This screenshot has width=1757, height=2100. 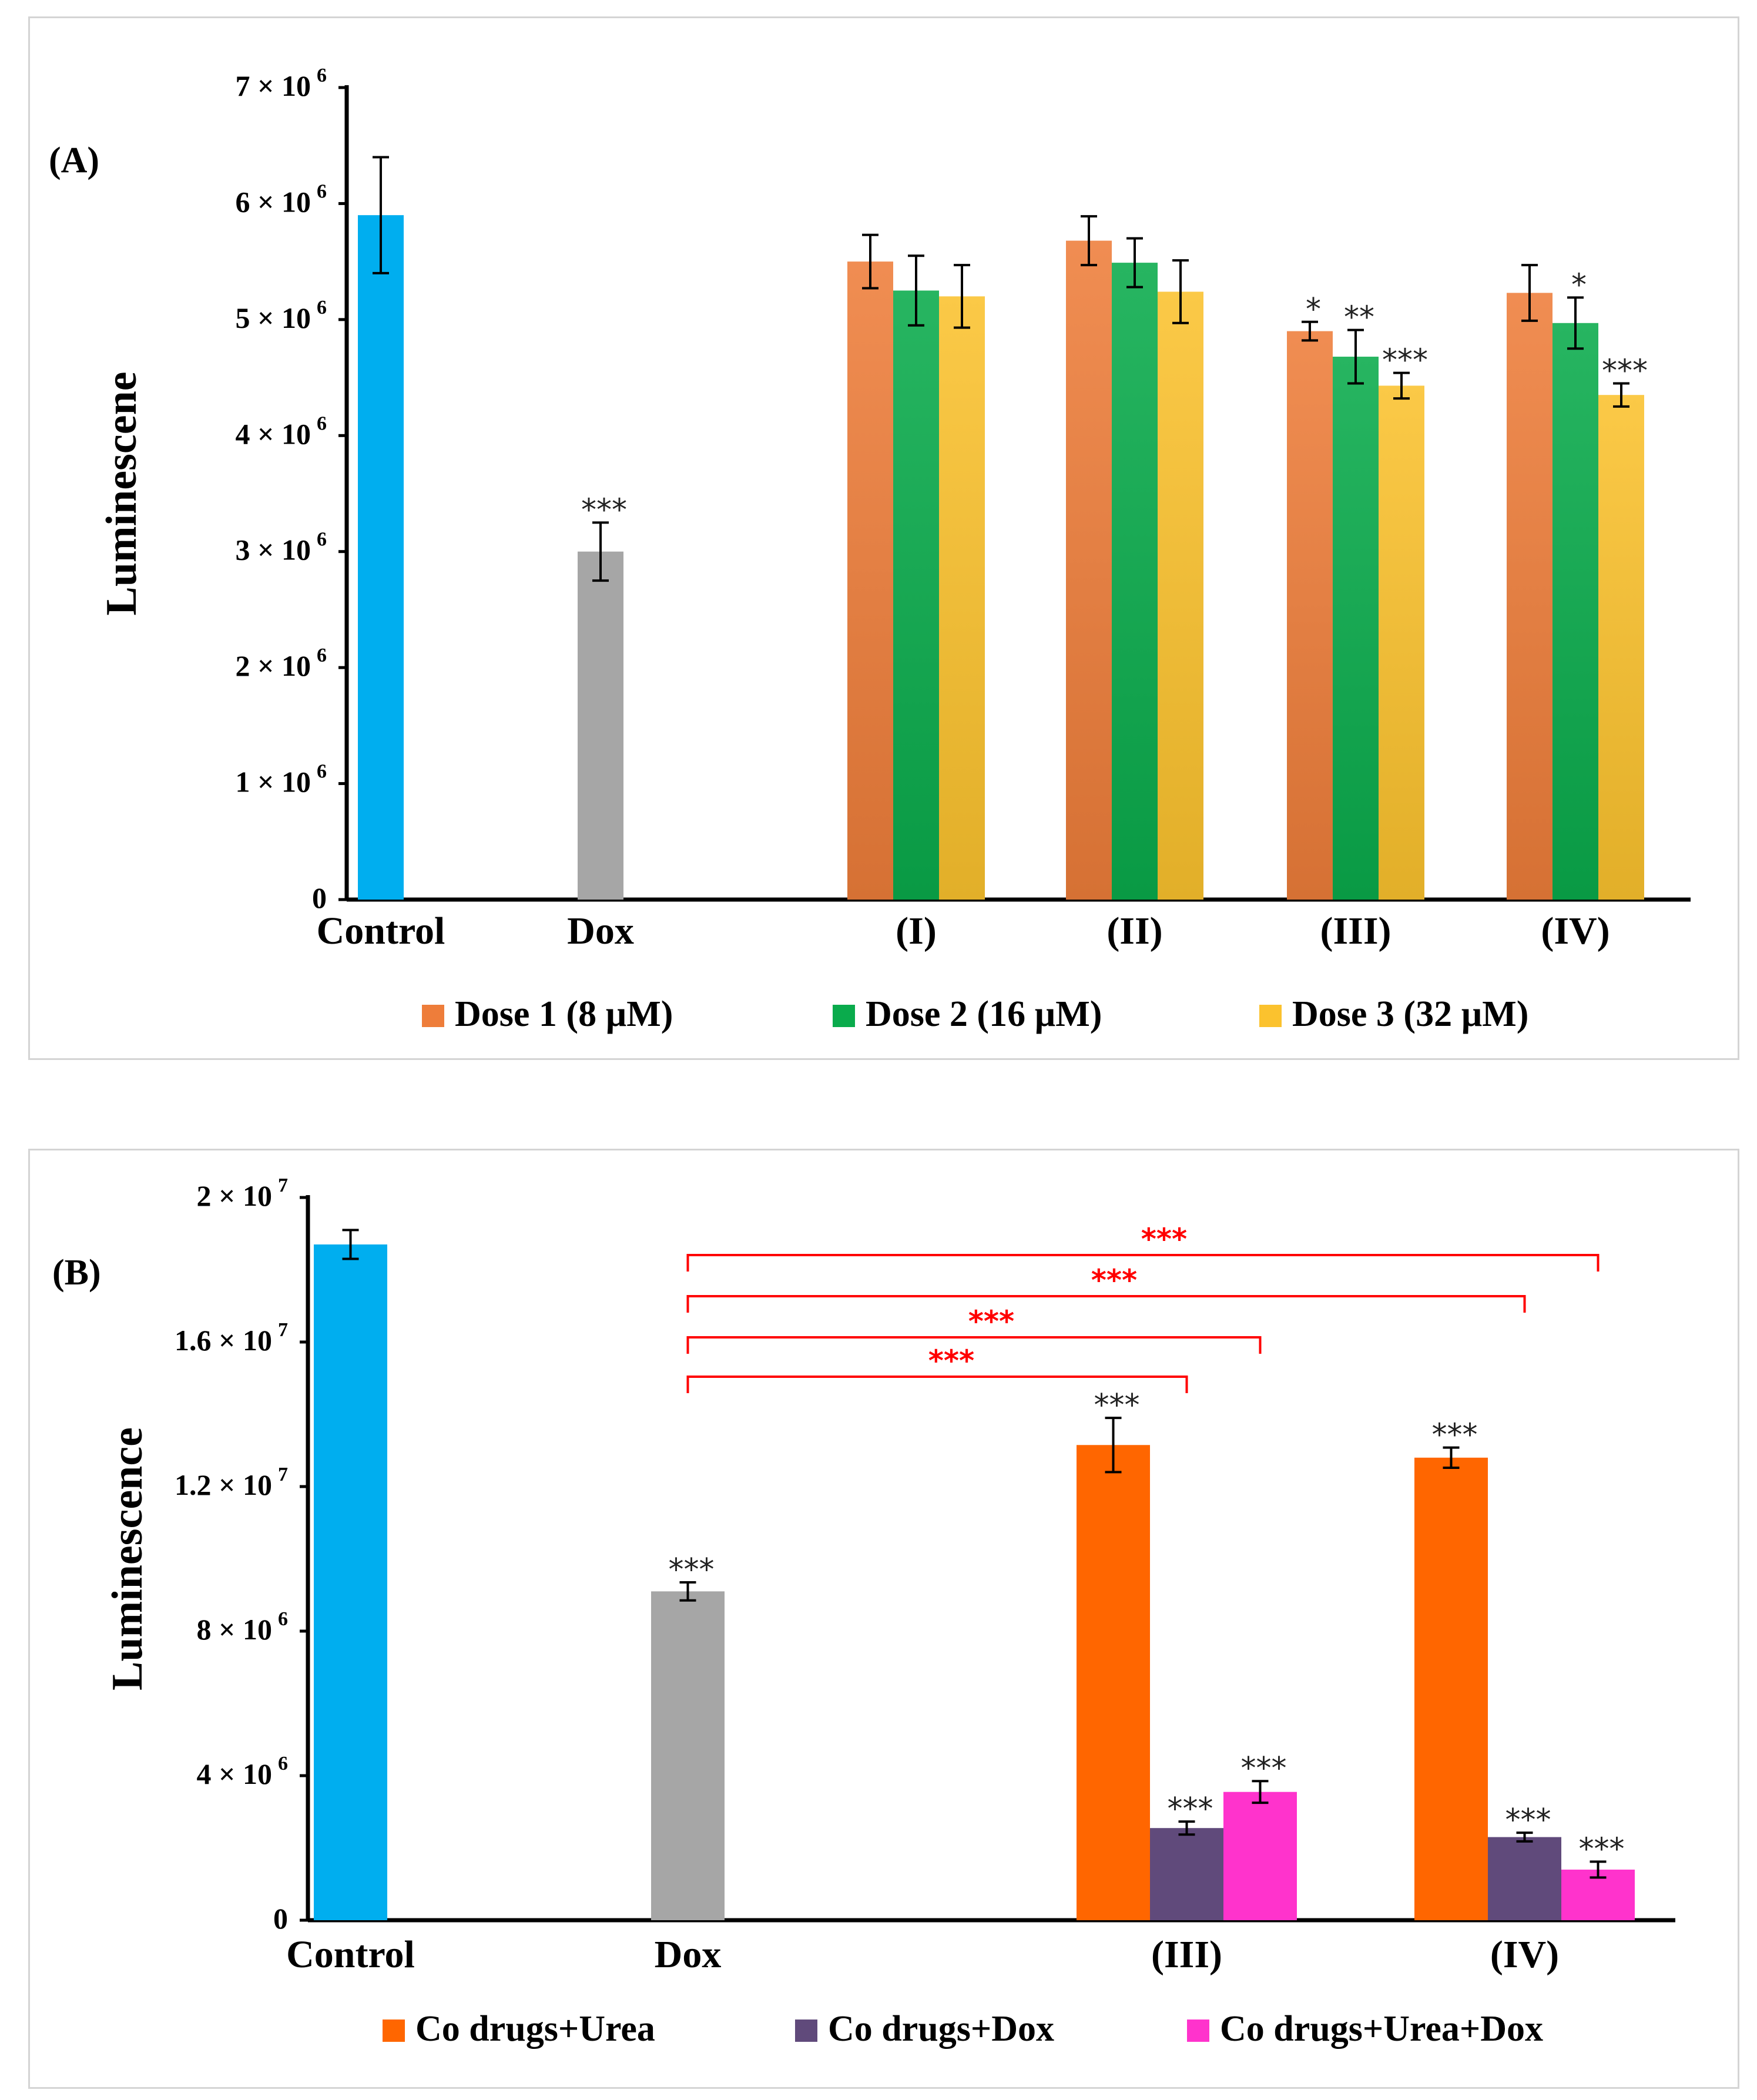 What do you see at coordinates (1410, 1014) in the screenshot?
I see `legend-label: Dose 3 (32 µM)` at bounding box center [1410, 1014].